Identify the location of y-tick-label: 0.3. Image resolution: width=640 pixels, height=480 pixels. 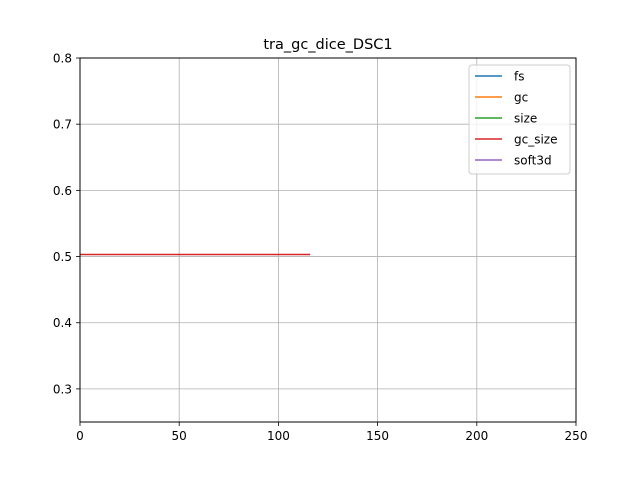
(62, 389).